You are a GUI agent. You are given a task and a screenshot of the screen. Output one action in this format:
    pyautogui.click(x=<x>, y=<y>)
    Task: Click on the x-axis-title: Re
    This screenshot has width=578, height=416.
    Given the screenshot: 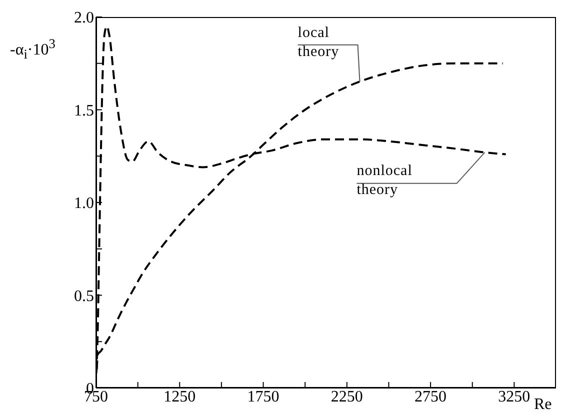 What is the action you would take?
    pyautogui.click(x=543, y=405)
    